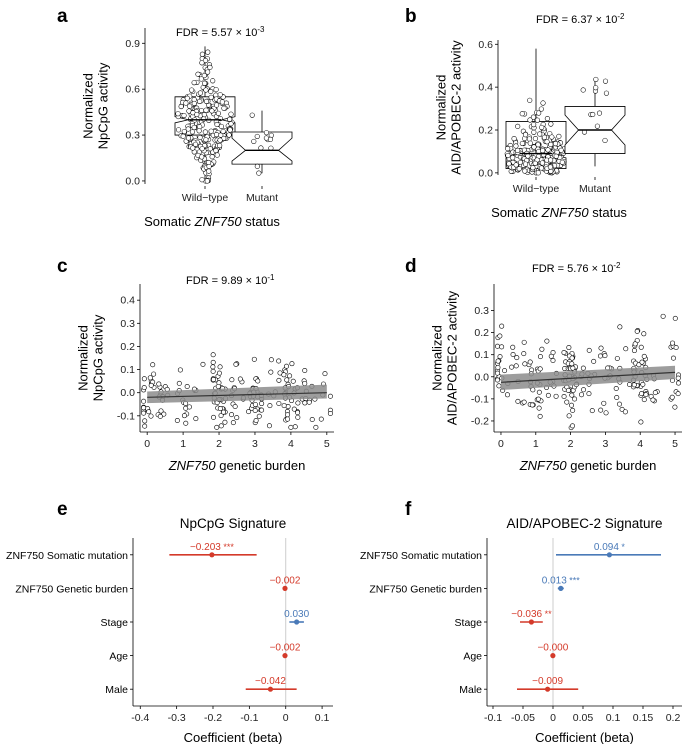 The image size is (685, 744). I want to click on d-fdr-label: FDR = 5.76 × 10-2, so click(576, 268).